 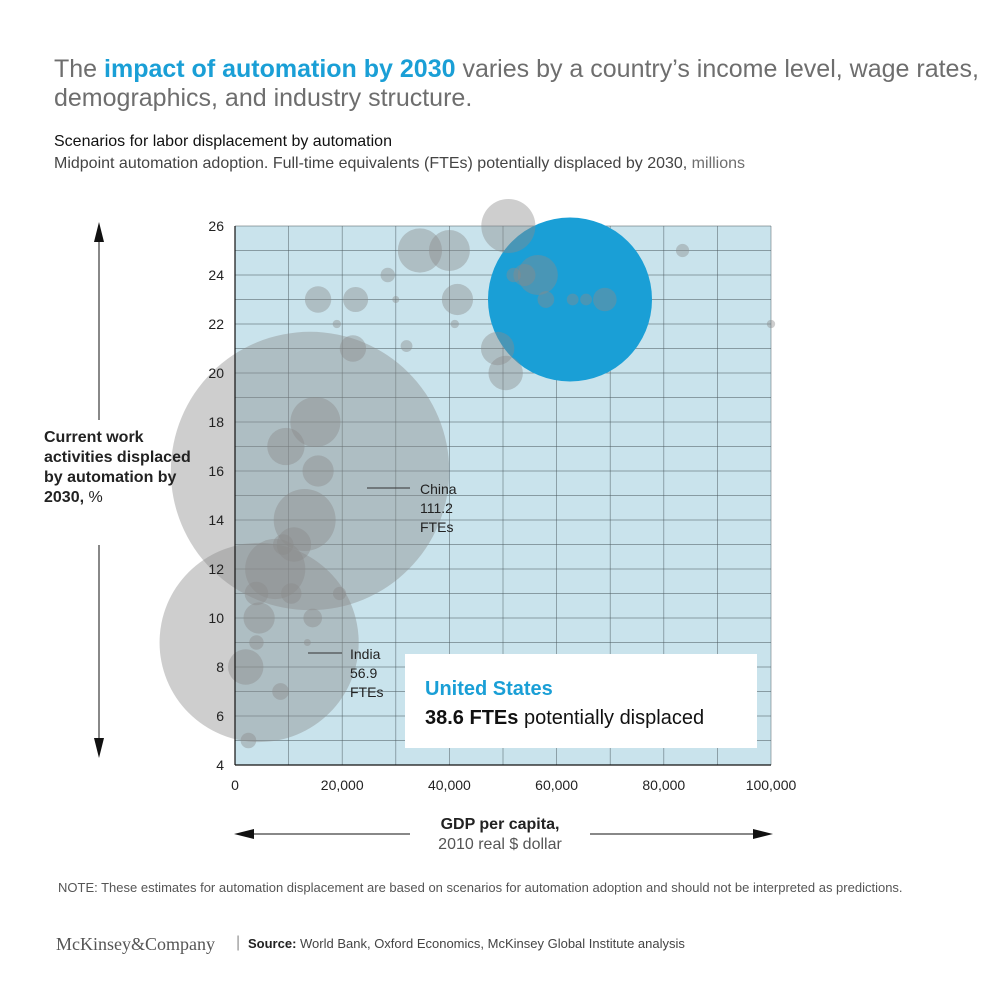 What do you see at coordinates (216, 373) in the screenshot?
I see `y-tick-label: 20` at bounding box center [216, 373].